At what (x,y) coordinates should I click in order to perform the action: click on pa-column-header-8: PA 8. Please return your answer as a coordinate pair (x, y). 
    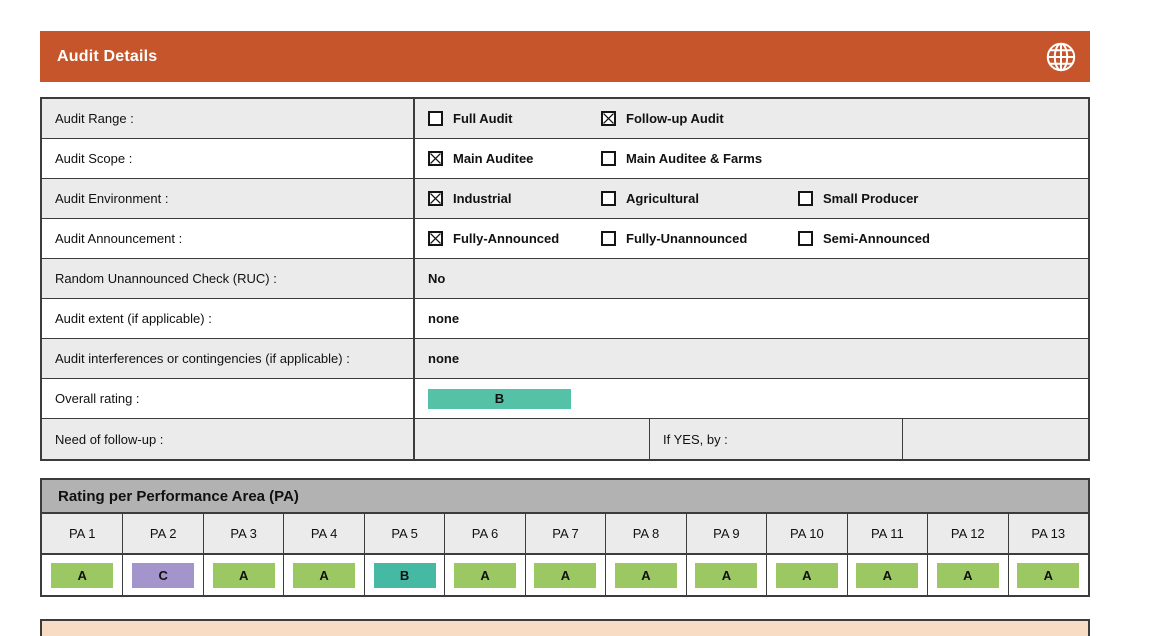
    Looking at the image, I should click on (645, 533).